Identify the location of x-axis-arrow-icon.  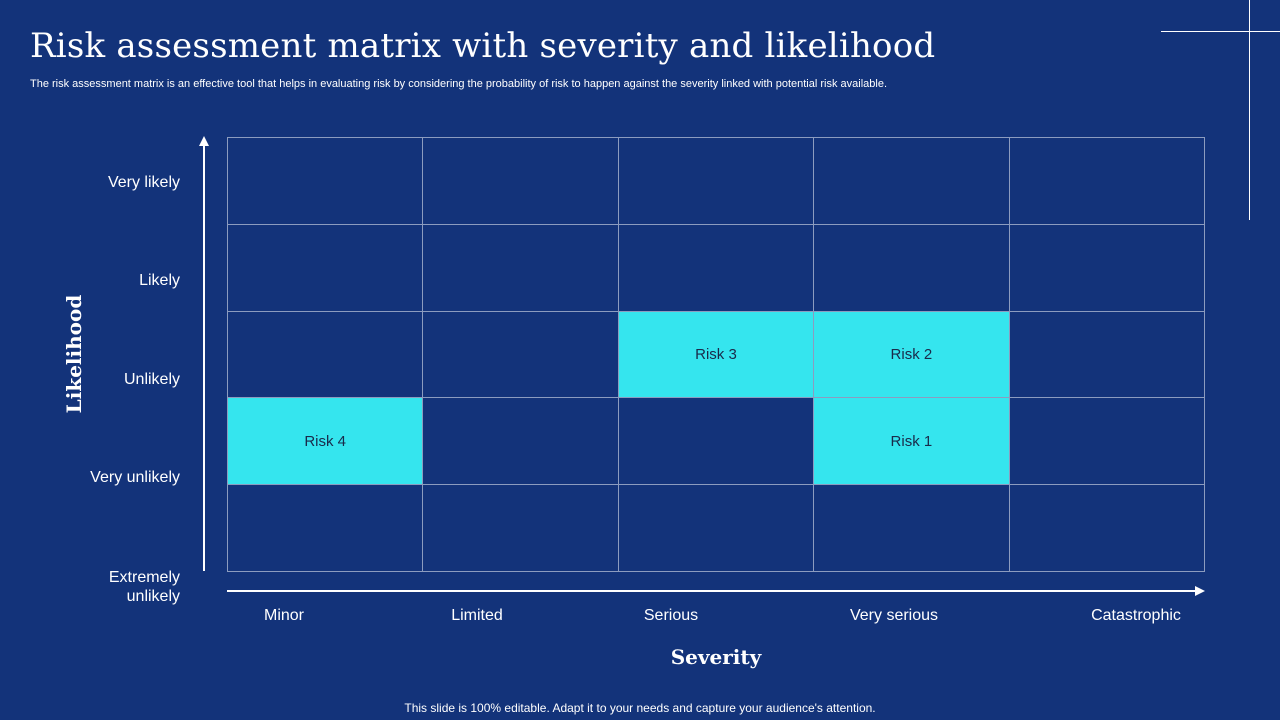
(1200, 591).